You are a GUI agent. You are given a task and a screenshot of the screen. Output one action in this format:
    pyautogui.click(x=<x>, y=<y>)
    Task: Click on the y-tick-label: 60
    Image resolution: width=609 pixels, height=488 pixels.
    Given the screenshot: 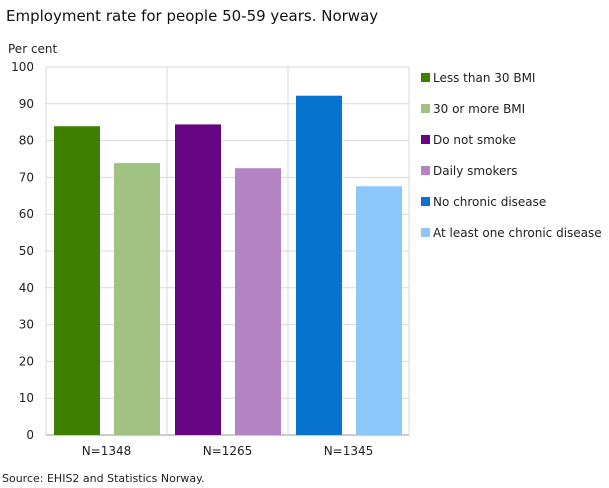 What is the action you would take?
    pyautogui.click(x=26, y=214)
    